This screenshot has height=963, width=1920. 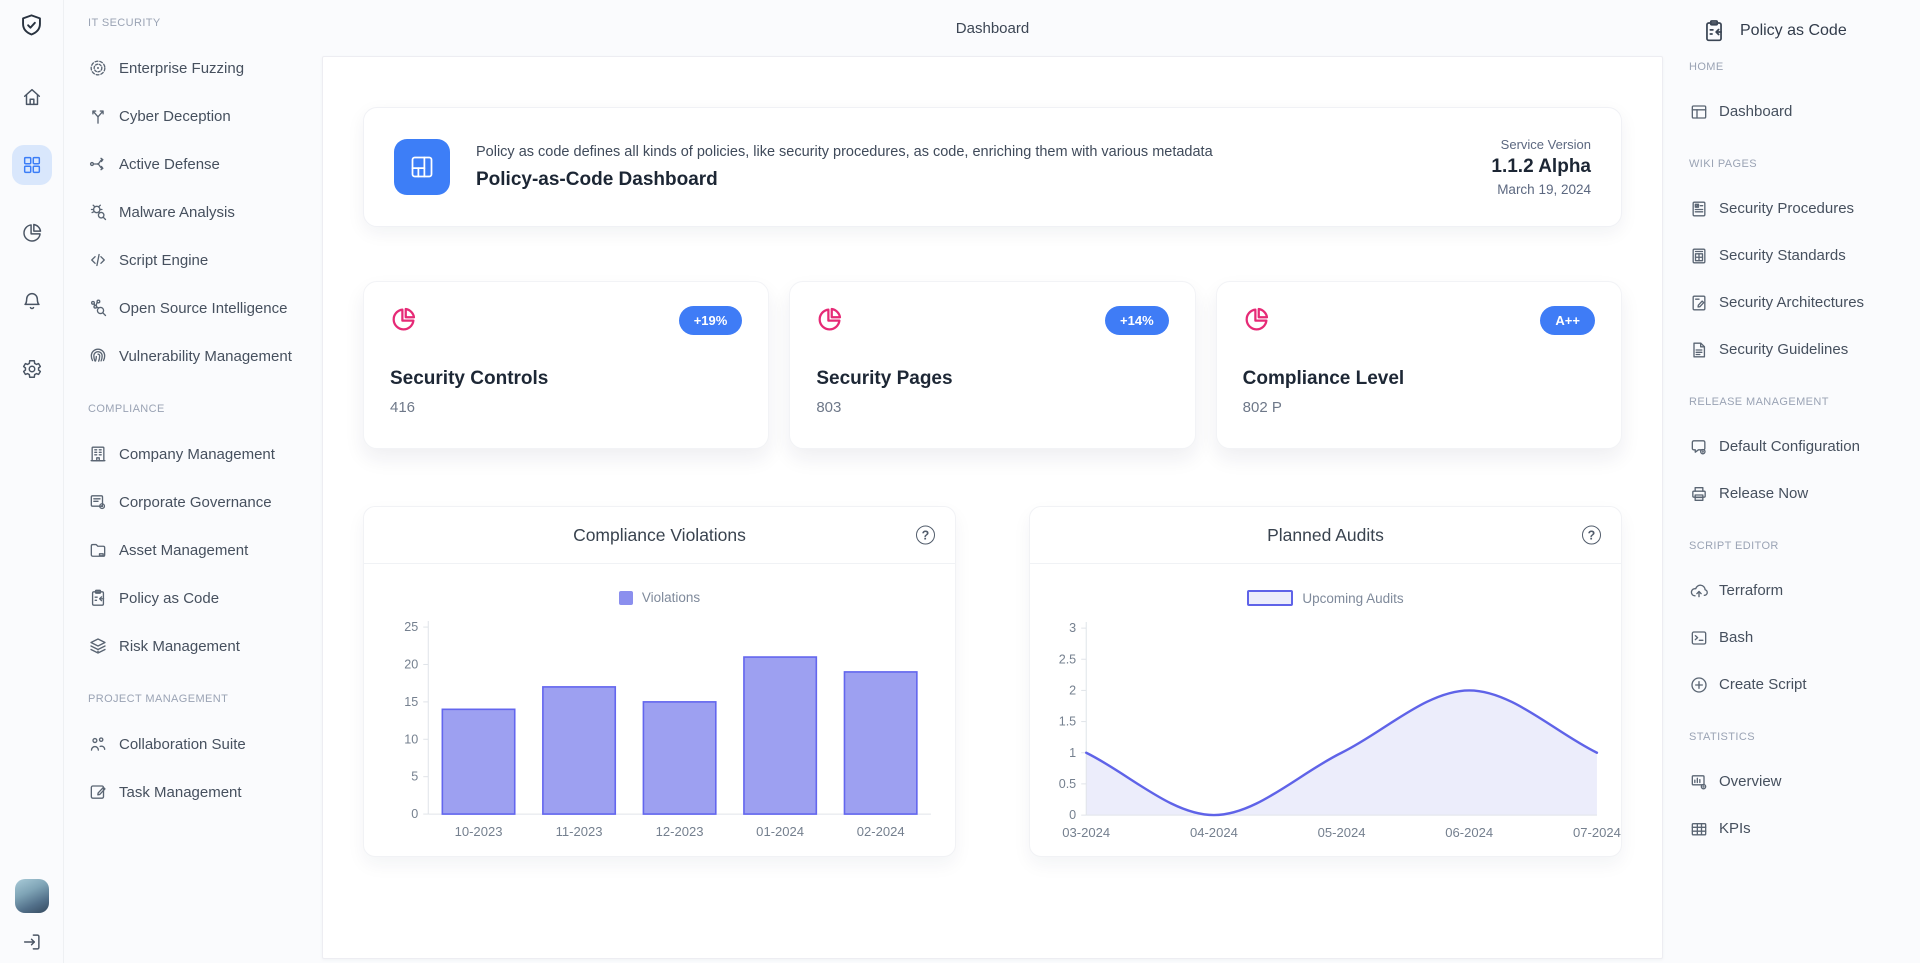 I want to click on branch-icon, so click(x=98, y=116).